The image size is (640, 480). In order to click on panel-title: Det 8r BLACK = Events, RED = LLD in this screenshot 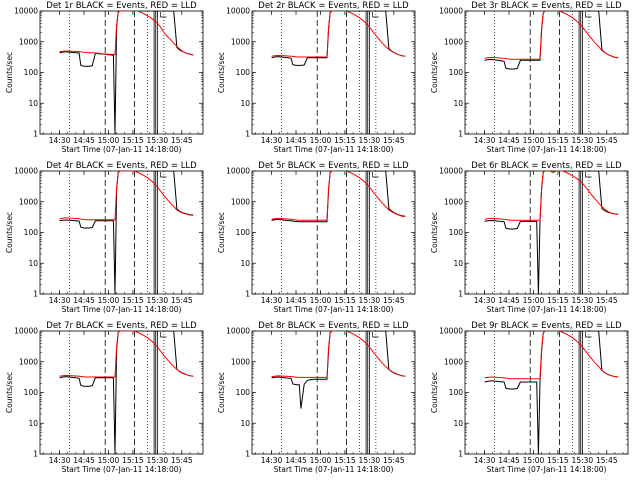, I will do `click(333, 326)`.